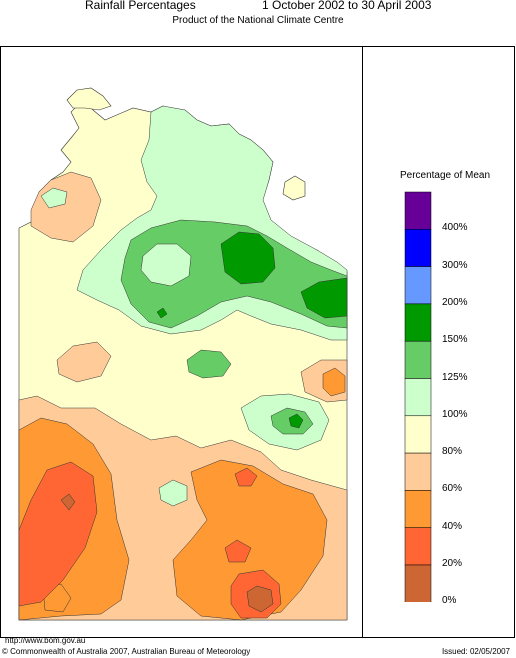 The height and width of the screenshot is (658, 516). Describe the element at coordinates (140, 6) in the screenshot. I see `map-title: Rainfall Percentages` at that location.